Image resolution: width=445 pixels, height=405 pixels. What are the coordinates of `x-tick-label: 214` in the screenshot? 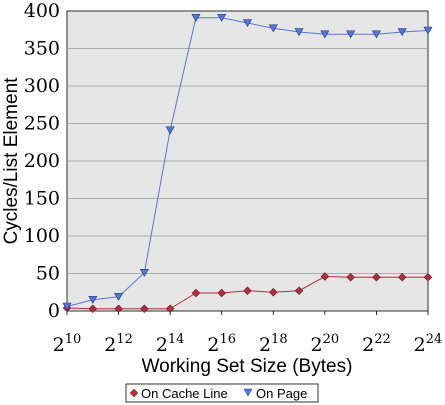 It's located at (170, 344).